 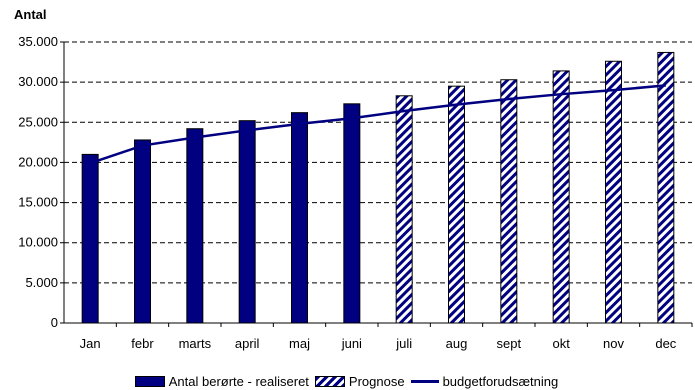 I want to click on x-tick-label: Jan, so click(x=90, y=343).